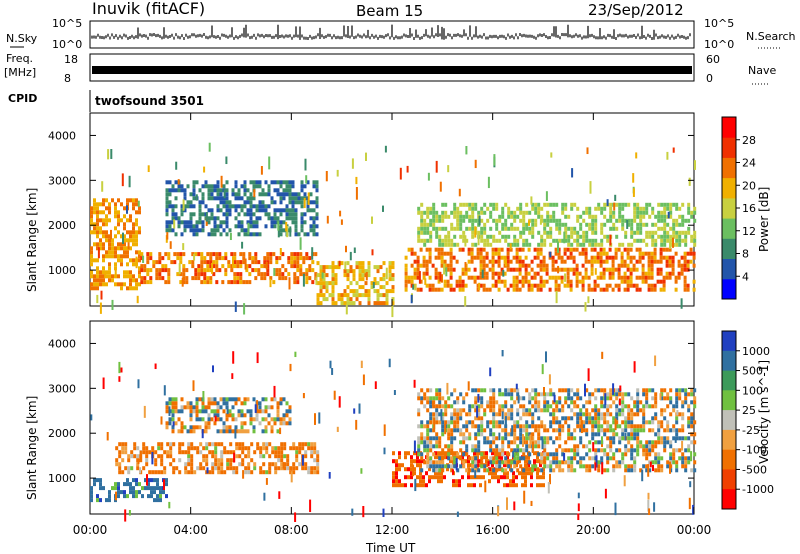 This screenshot has height=554, width=800. I want to click on velocity-ylabel: Slant Range [km], so click(32, 448).